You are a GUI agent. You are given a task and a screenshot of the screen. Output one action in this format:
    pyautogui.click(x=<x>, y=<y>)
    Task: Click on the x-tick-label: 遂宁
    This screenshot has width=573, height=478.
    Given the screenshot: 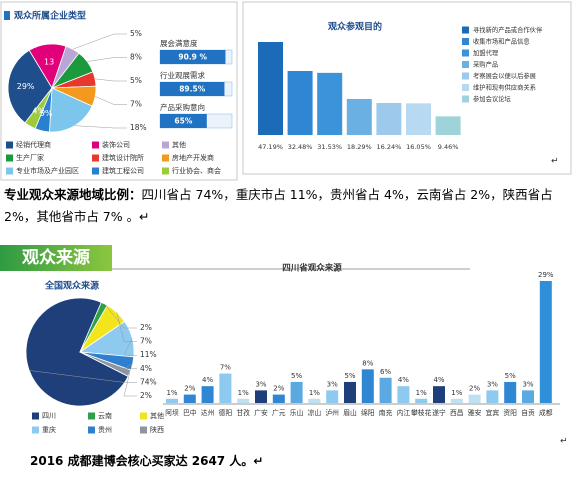 What is the action you would take?
    pyautogui.click(x=439, y=412)
    